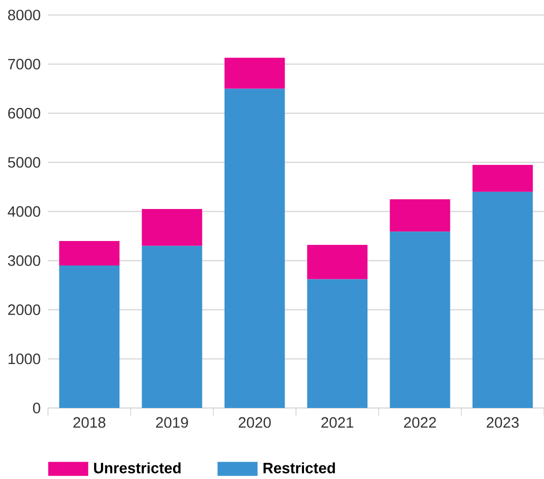 Image resolution: width=544 pixels, height=479 pixels. Describe the element at coordinates (24, 64) in the screenshot. I see `y-tick-label: 7000` at that location.